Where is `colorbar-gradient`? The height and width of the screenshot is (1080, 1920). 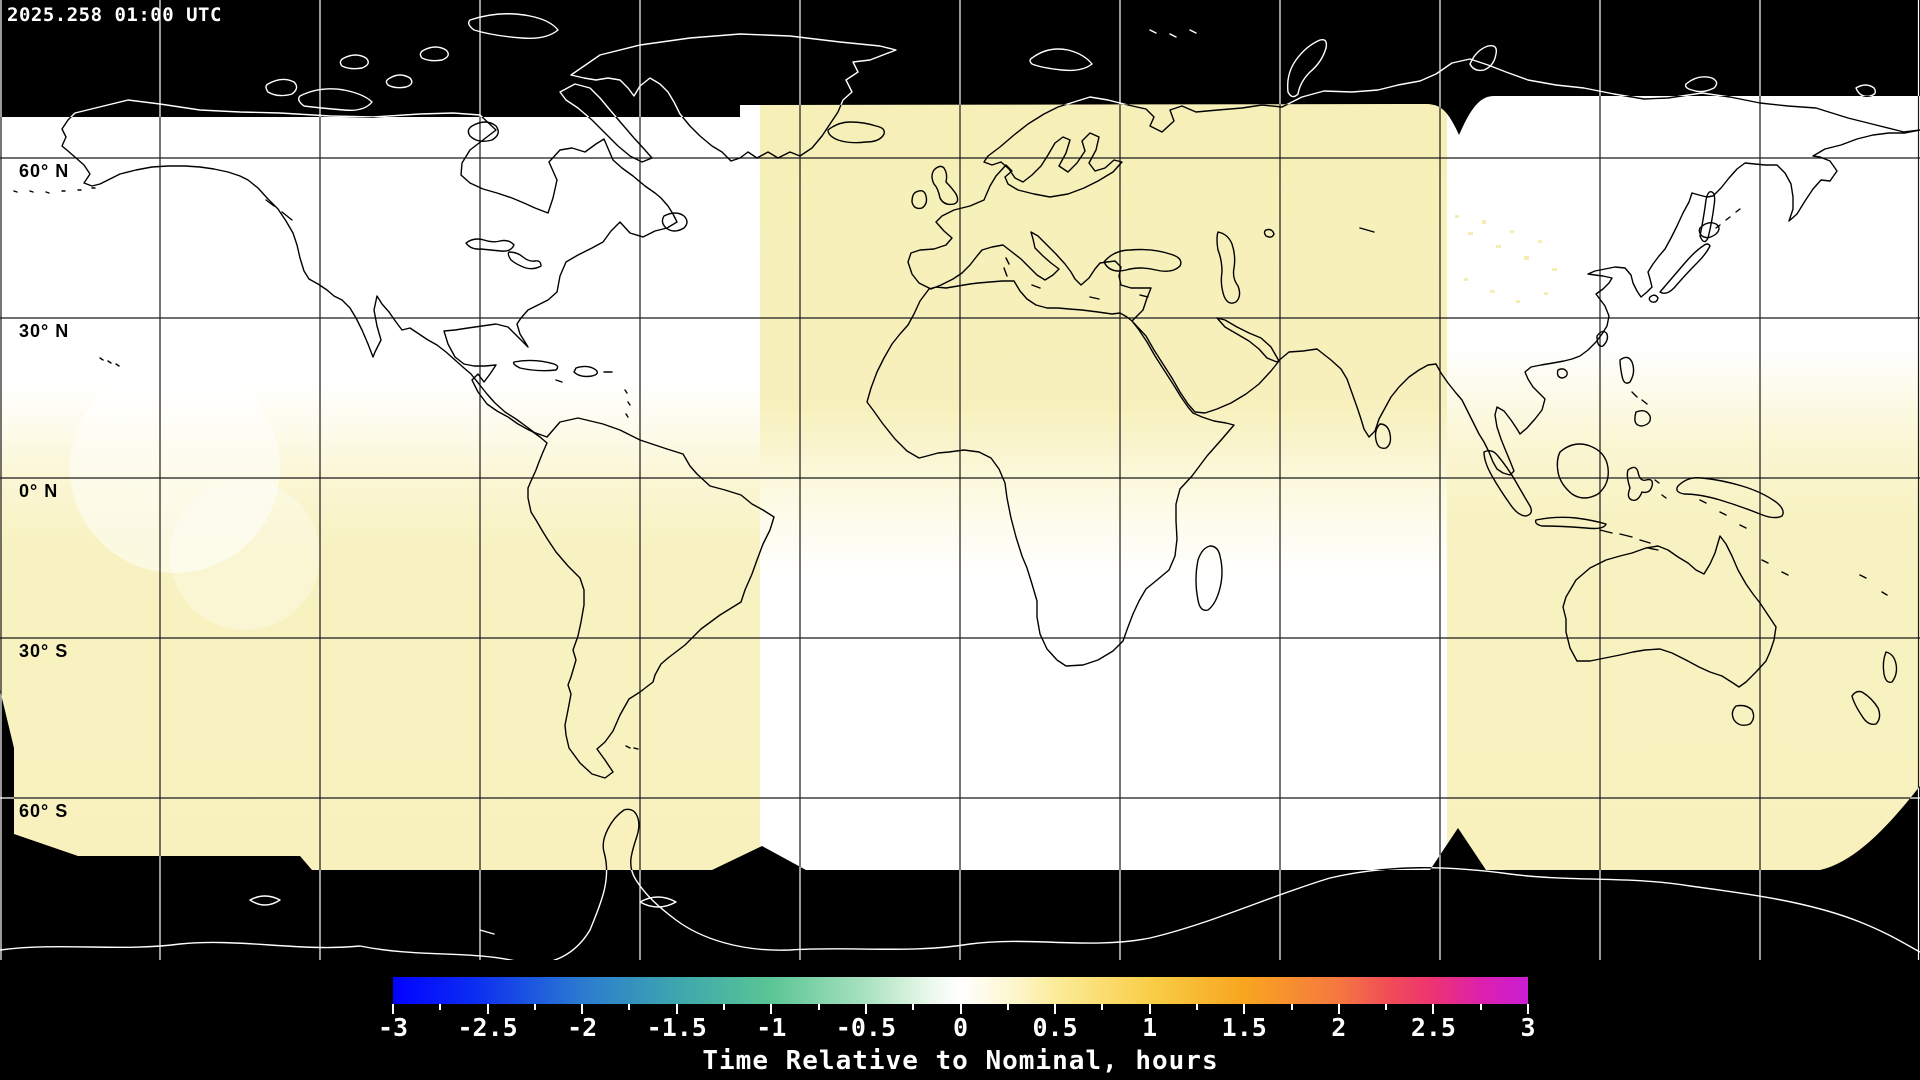
colorbar-gradient is located at coordinates (960, 990).